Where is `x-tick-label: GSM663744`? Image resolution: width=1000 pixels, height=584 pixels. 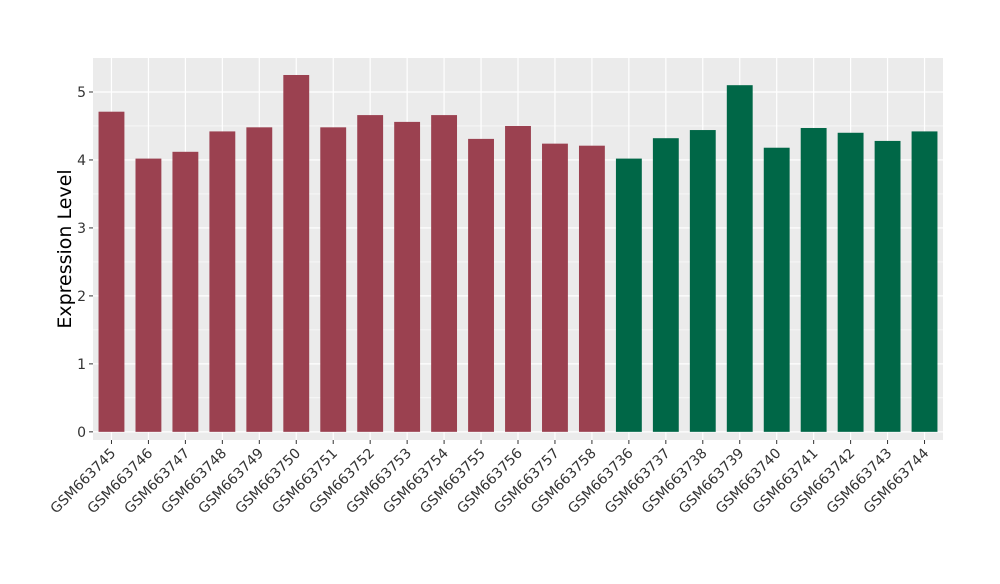
x-tick-label: GSM663744 is located at coordinates (897, 481).